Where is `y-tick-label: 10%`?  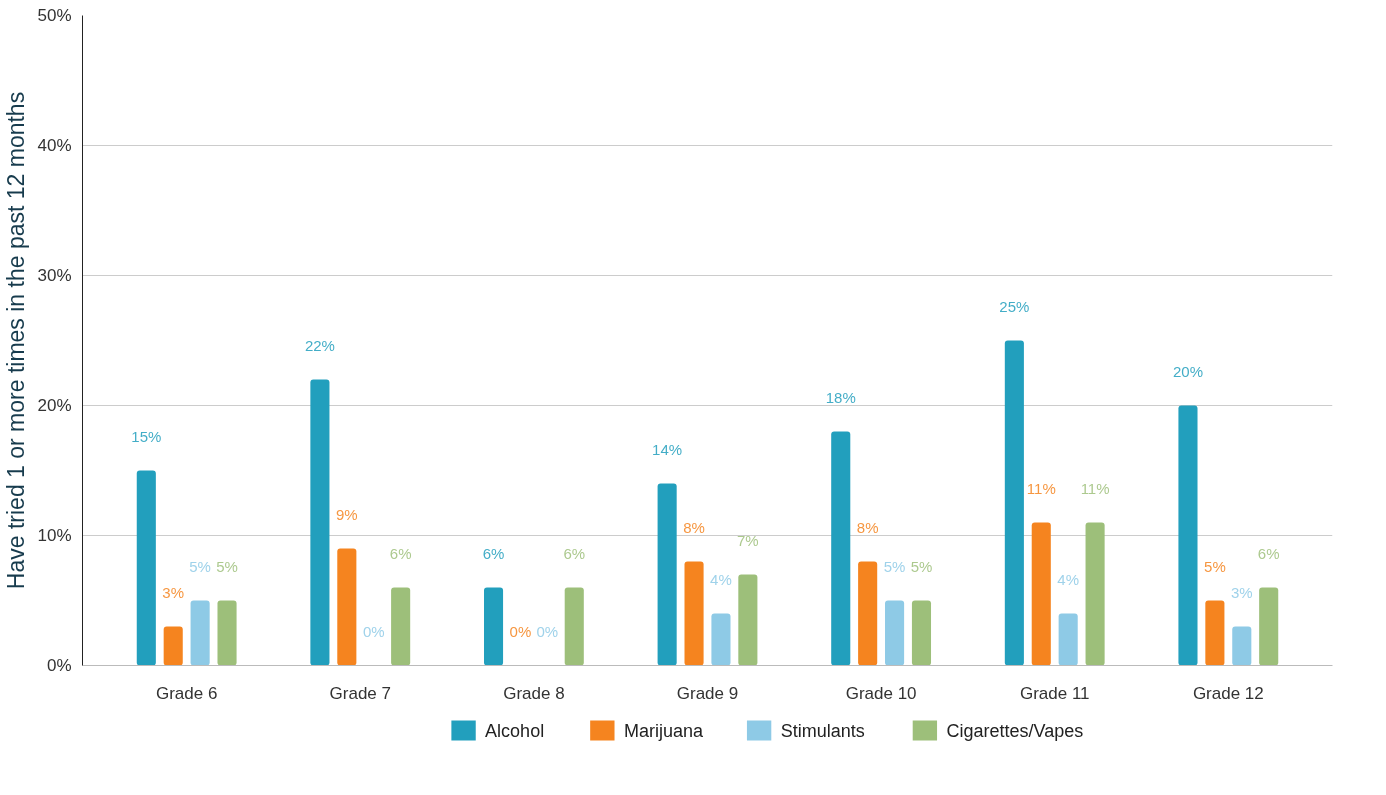 y-tick-label: 10% is located at coordinates (54, 535).